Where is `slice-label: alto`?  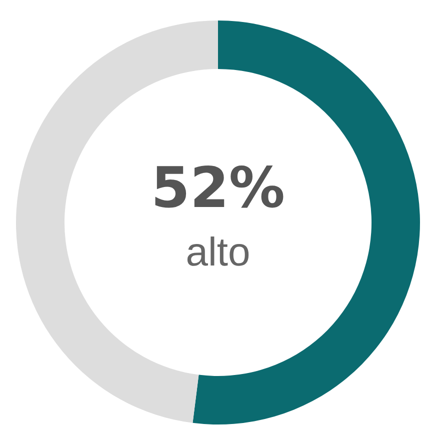 slice-label: alto is located at coordinates (218, 252).